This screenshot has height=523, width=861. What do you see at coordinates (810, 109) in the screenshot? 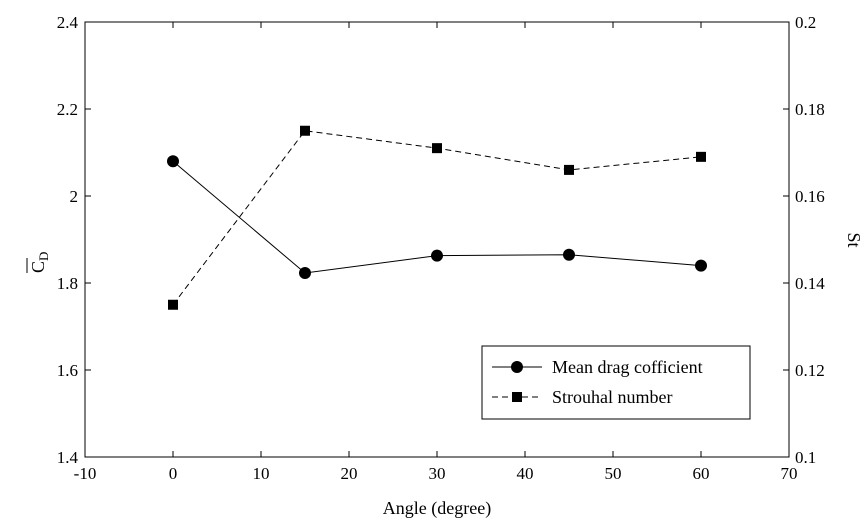
I see `y-right-tick-label: 0.18` at bounding box center [810, 109].